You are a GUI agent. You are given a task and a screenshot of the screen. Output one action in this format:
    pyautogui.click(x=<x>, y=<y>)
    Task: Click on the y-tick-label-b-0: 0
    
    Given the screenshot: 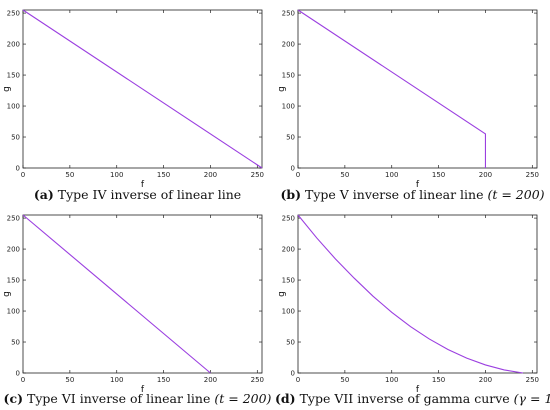 What is the action you would take?
    pyautogui.click(x=293, y=169)
    